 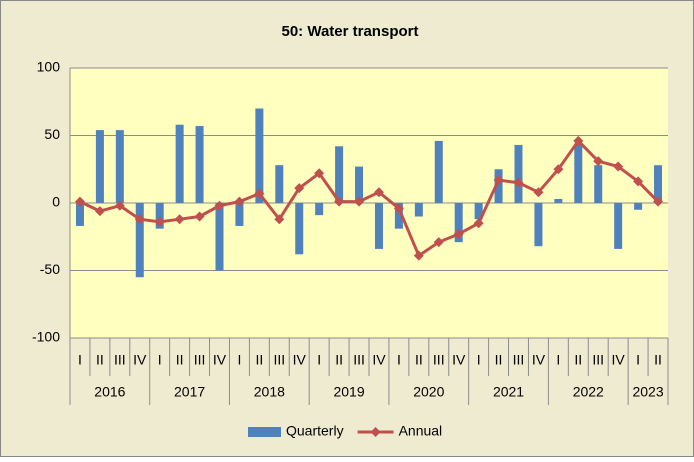 What do you see at coordinates (350, 31) in the screenshot?
I see `chart-title: 50: Water transport` at bounding box center [350, 31].